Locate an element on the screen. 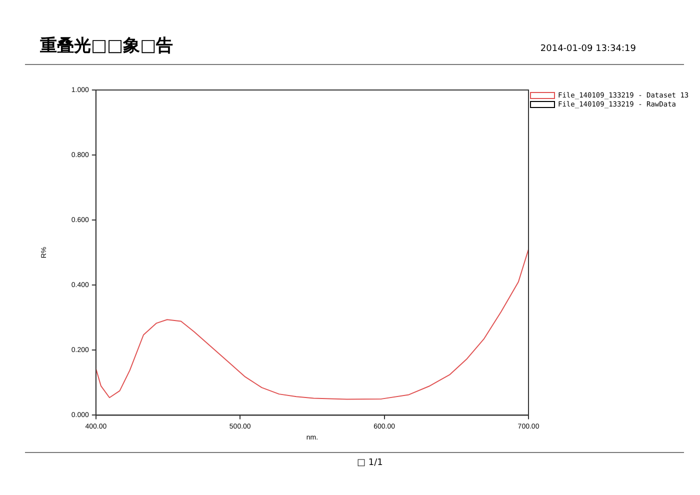  text: 2014-01-09 13:34:19 is located at coordinates (588, 49).